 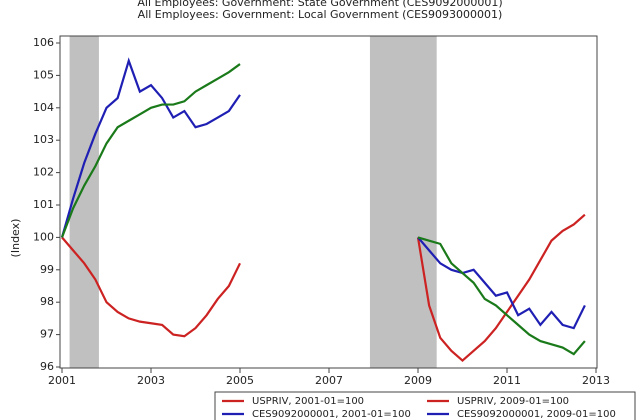 I want to click on legend-label: CES9092000001, 2001-01=100, so click(x=331, y=414).